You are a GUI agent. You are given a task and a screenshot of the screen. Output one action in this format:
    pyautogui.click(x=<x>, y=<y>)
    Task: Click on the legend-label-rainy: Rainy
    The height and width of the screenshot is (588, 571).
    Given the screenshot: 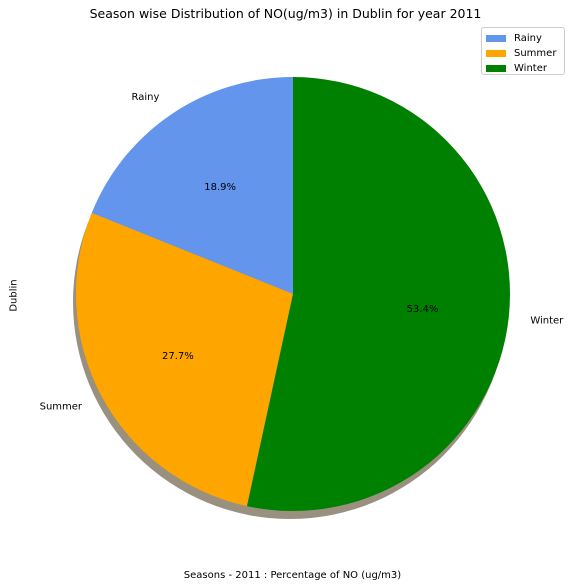 What is the action you would take?
    pyautogui.click(x=528, y=38)
    